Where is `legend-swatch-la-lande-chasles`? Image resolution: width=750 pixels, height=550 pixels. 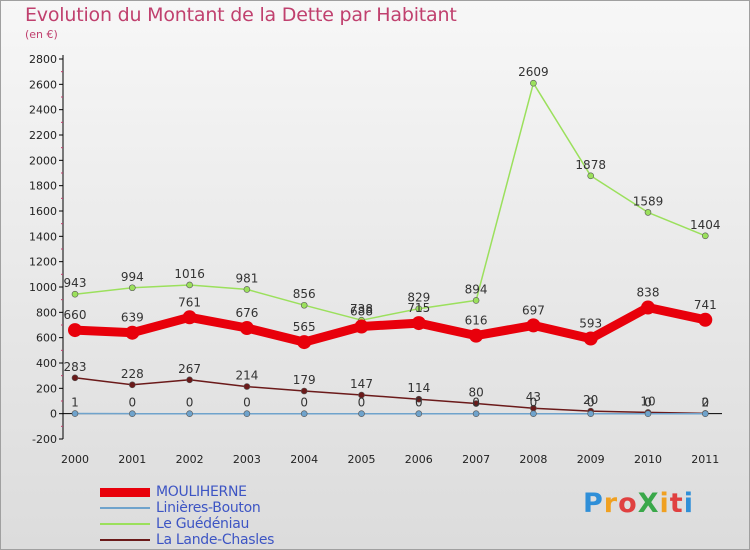 legend-swatch-la-lande-chasles is located at coordinates (125, 540).